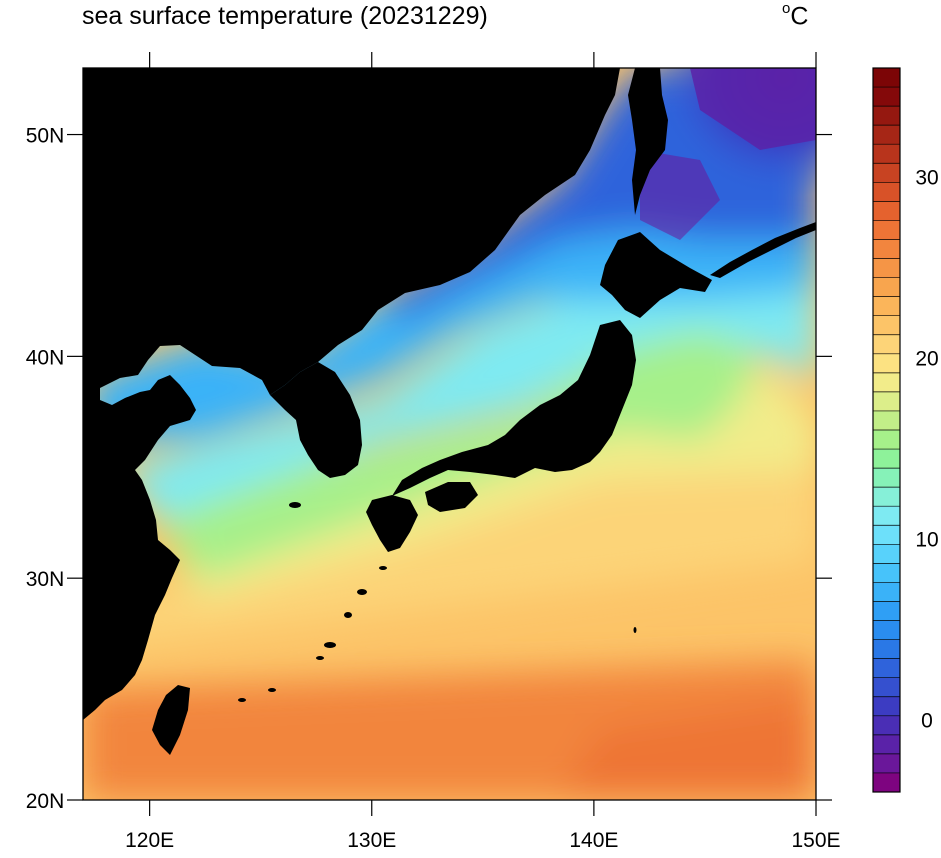 This screenshot has width=941, height=858. What do you see at coordinates (316, 420) in the screenshot?
I see `land-korea` at bounding box center [316, 420].